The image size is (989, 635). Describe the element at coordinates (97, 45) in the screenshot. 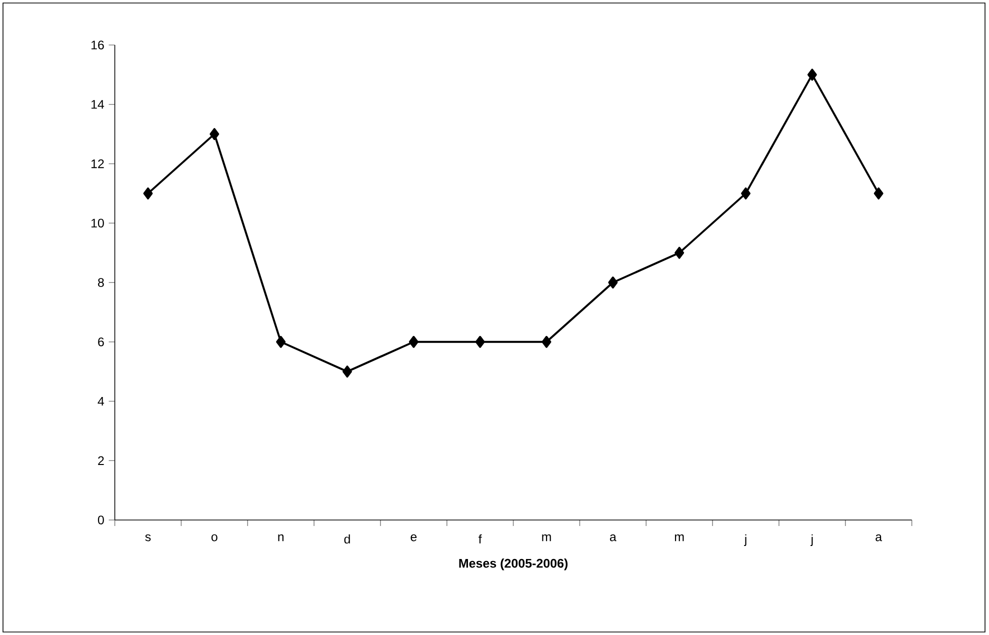

I see `y-tick-label: 16` at that location.